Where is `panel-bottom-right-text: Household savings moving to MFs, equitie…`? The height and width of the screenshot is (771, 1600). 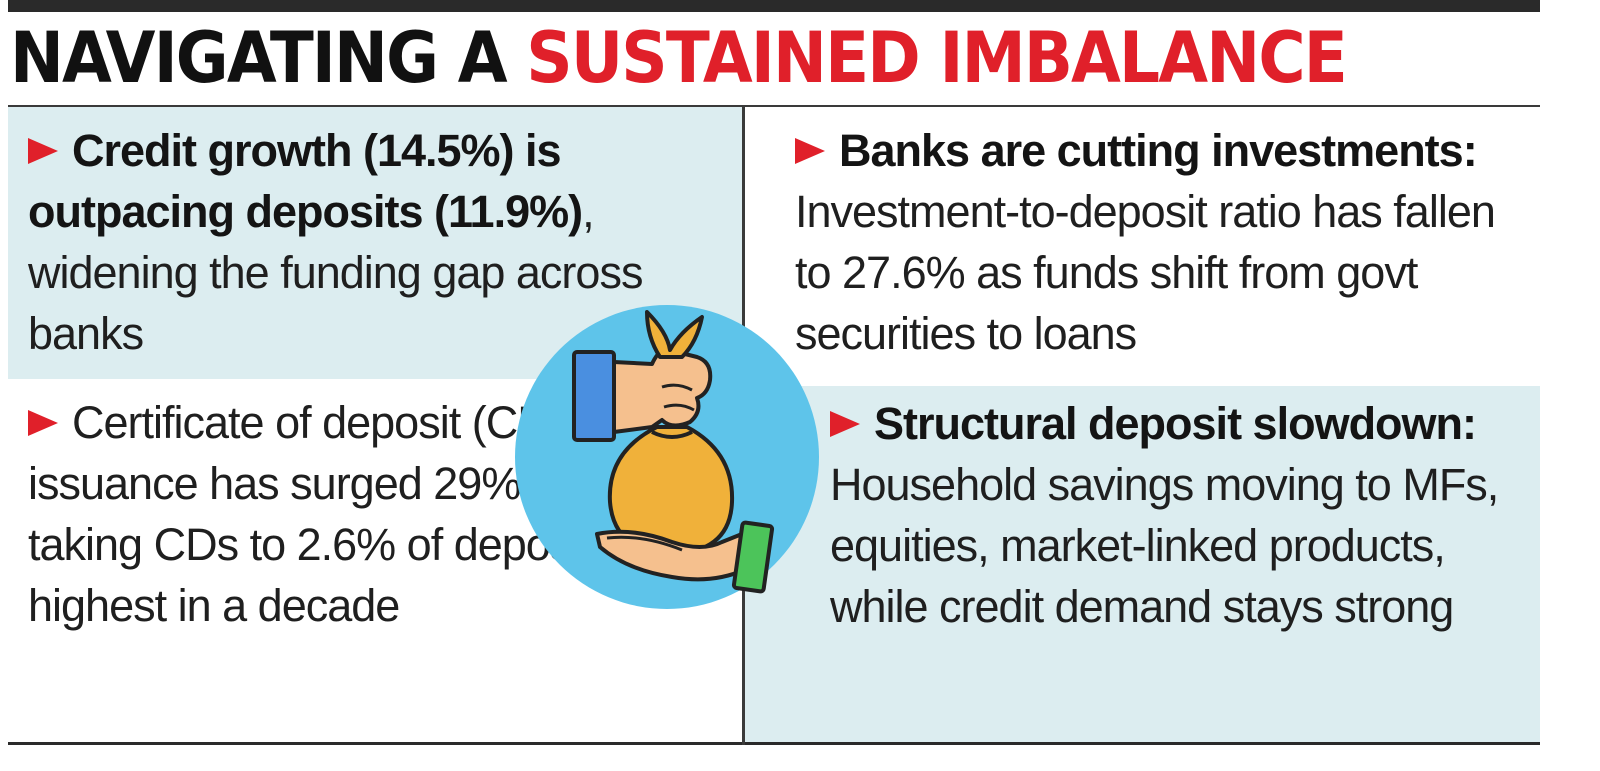 panel-bottom-right-text: Household savings moving to MFs, equitie… is located at coordinates (1164, 545).